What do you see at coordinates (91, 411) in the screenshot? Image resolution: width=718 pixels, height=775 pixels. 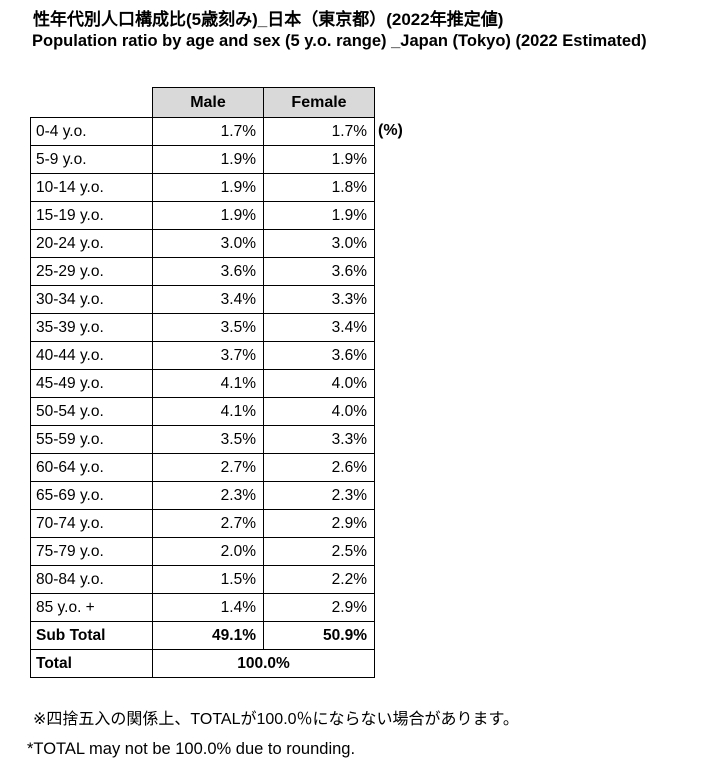 I see `age-range-cell: 50-54 y.o.` at bounding box center [91, 411].